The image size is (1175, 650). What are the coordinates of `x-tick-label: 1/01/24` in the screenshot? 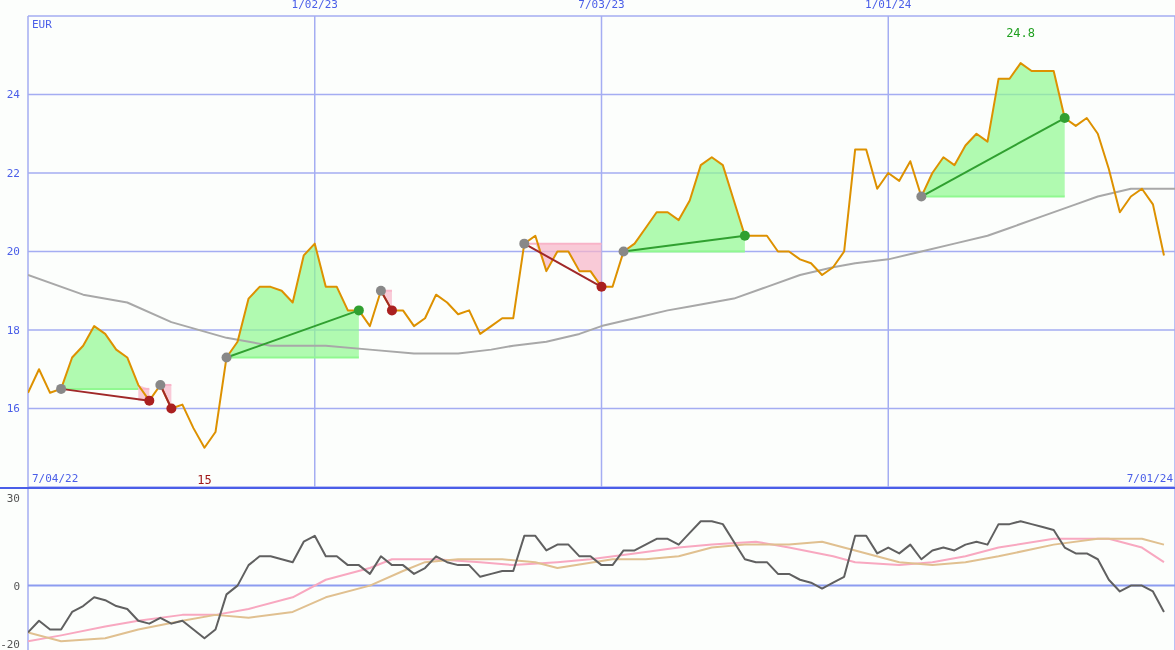 It's located at (888, 5).